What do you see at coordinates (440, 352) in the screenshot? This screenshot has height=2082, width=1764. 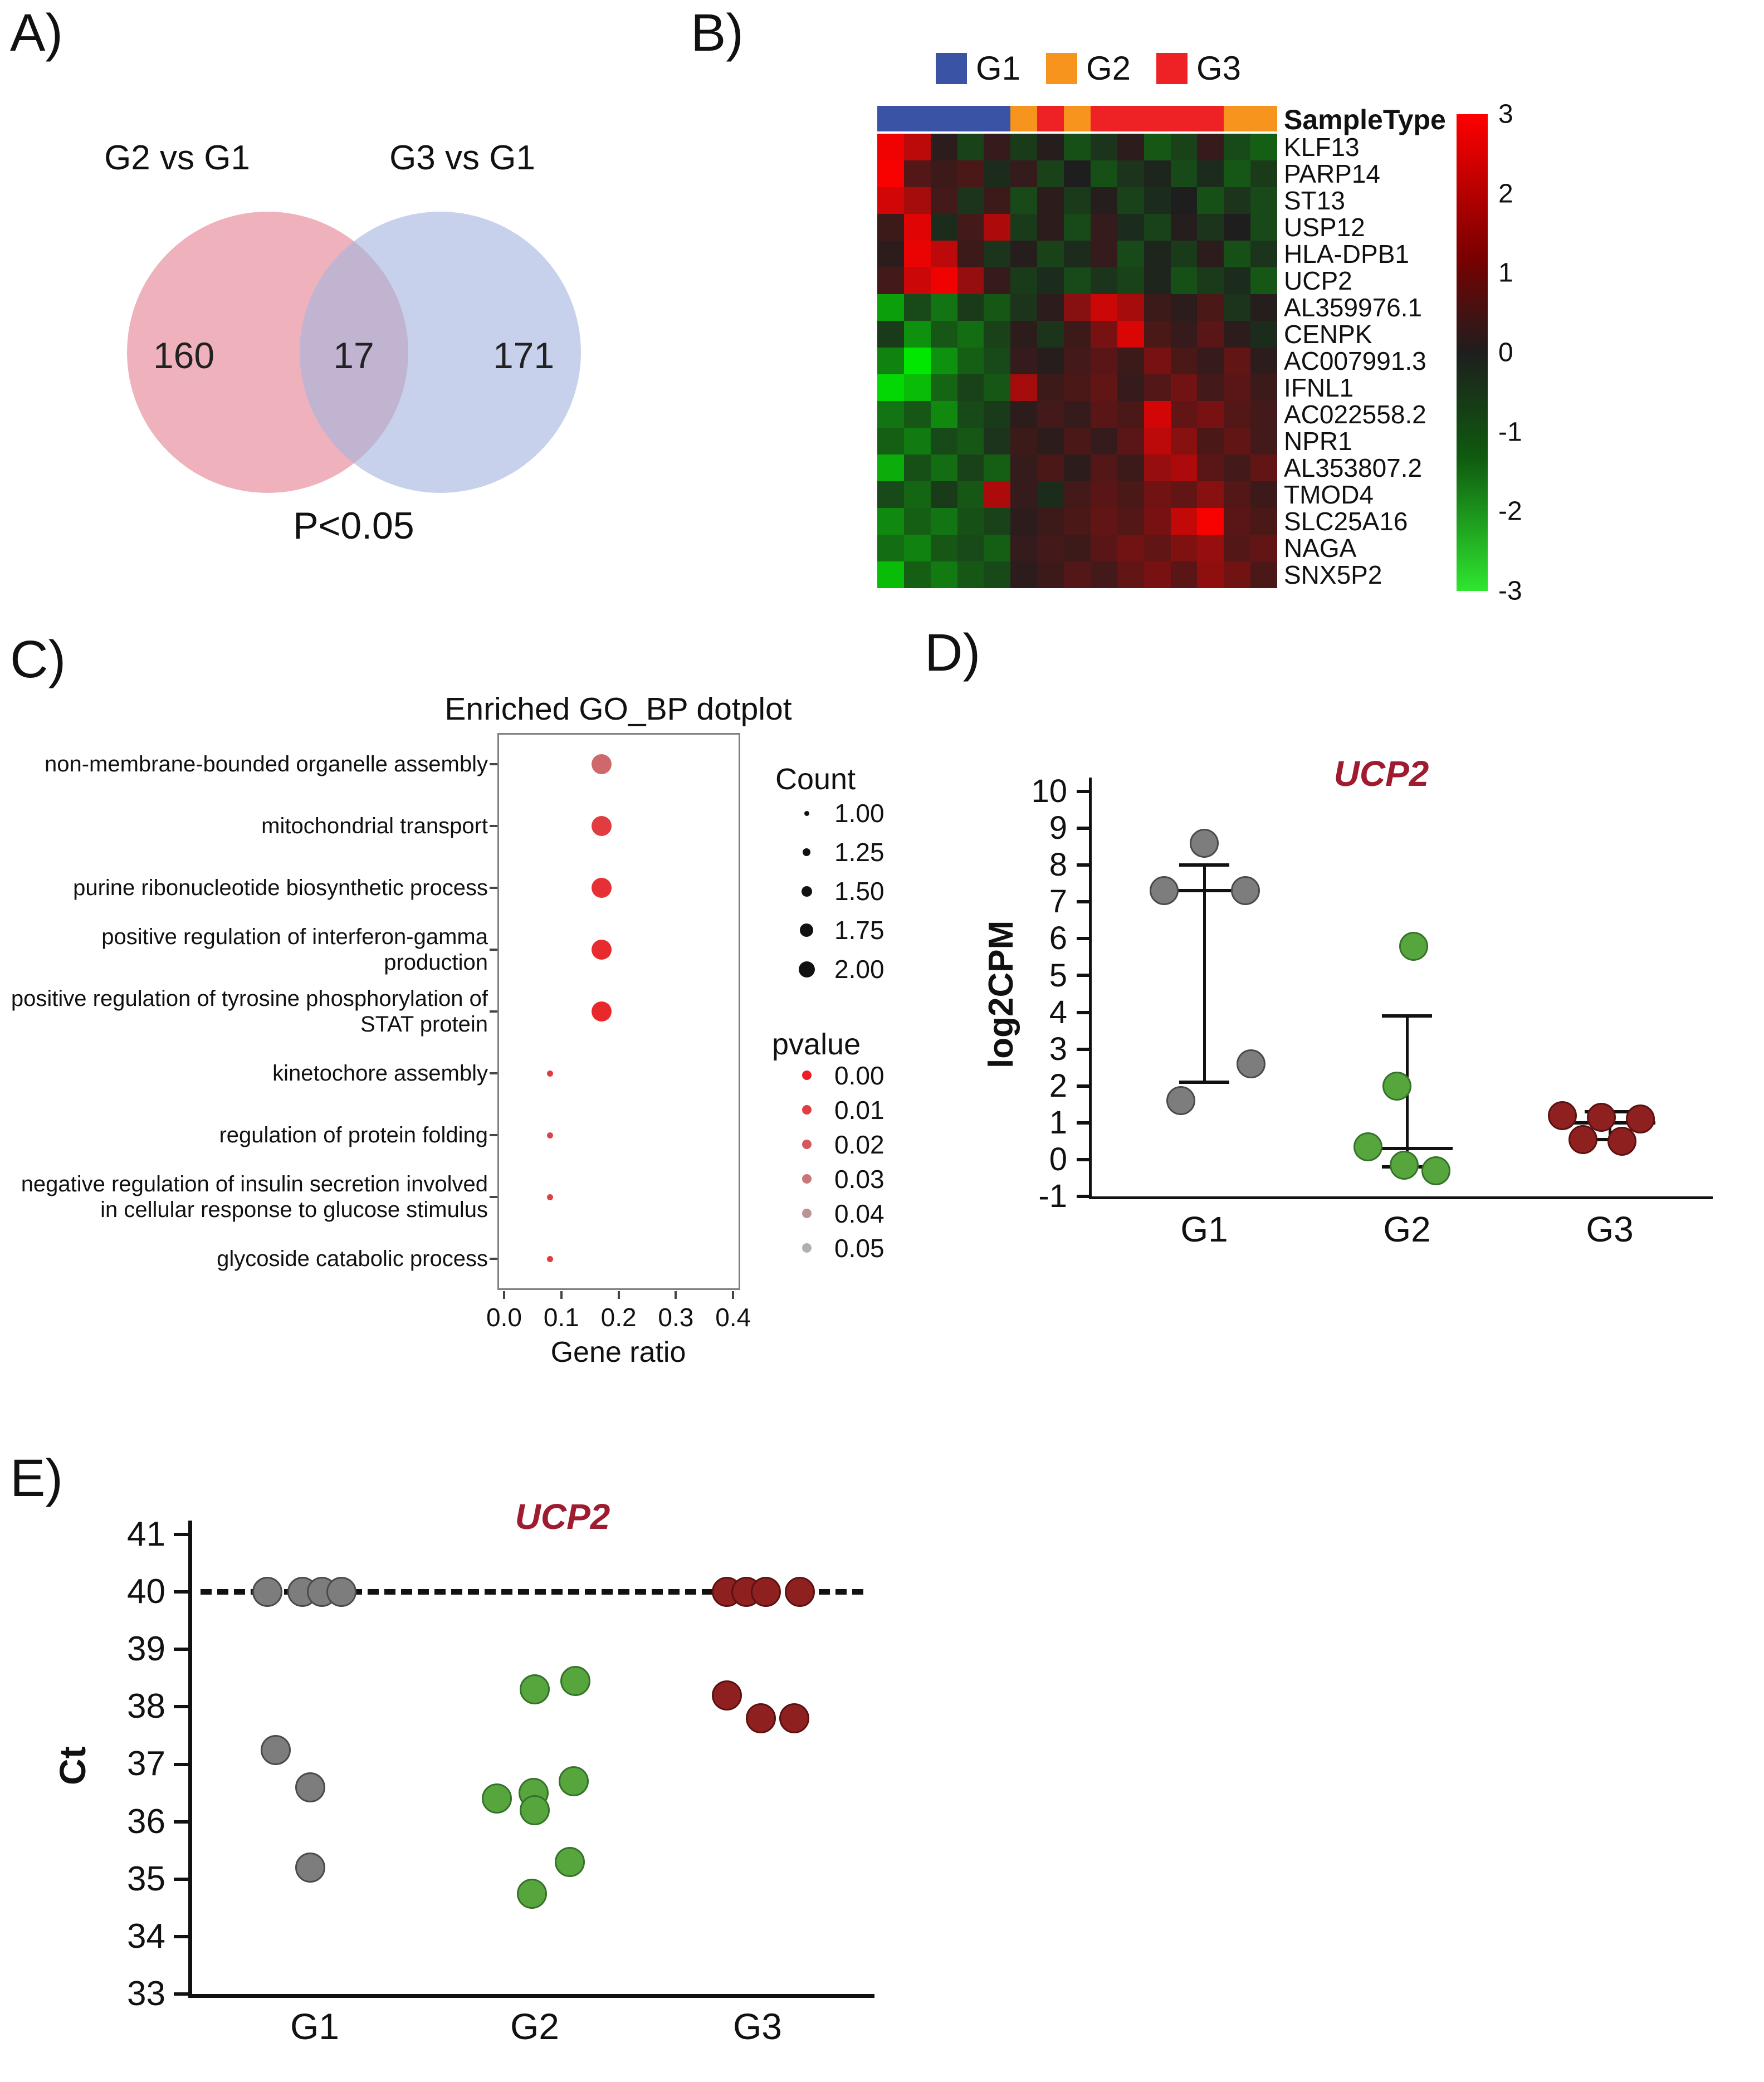 I see `venn-right-circle` at bounding box center [440, 352].